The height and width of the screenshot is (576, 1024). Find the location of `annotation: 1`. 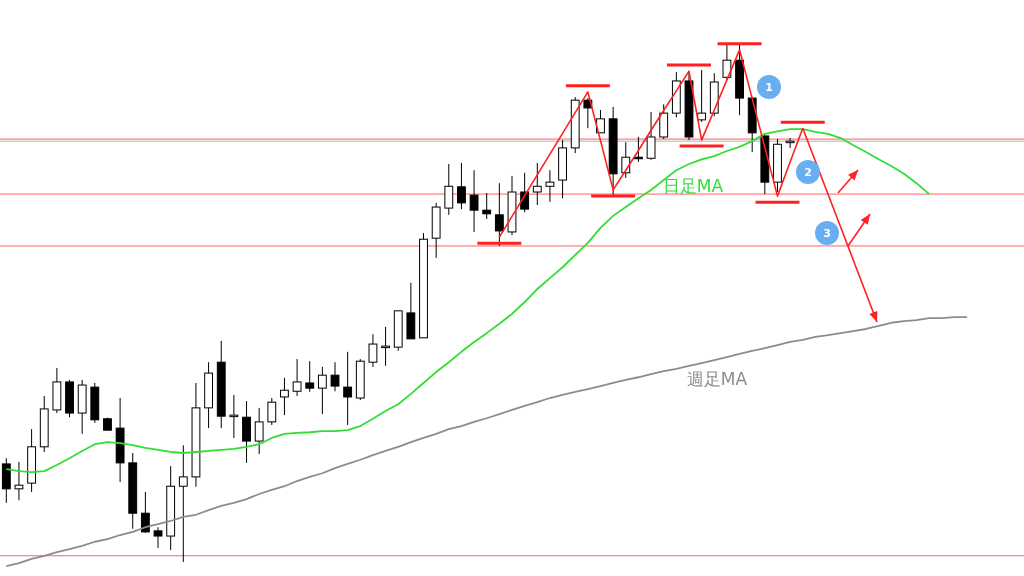

annotation: 1 is located at coordinates (769, 87).